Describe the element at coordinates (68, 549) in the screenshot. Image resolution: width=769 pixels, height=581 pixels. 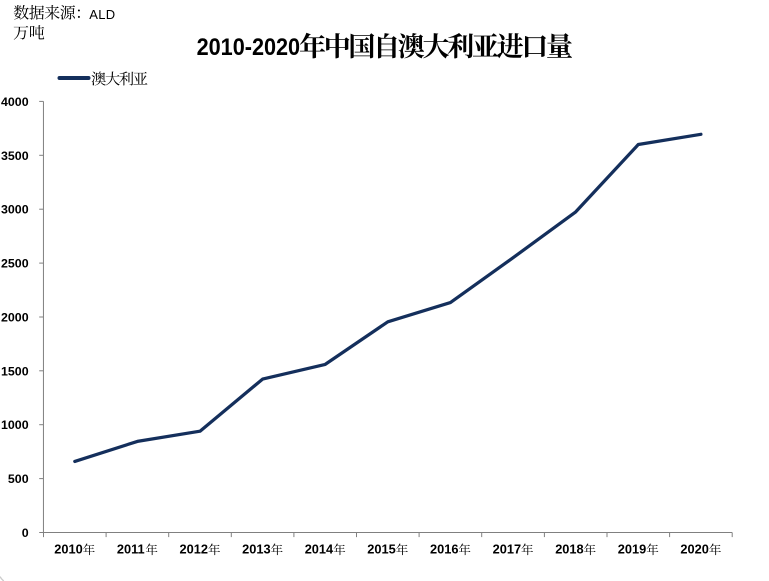
I see `svg-text: 2010` at that location.